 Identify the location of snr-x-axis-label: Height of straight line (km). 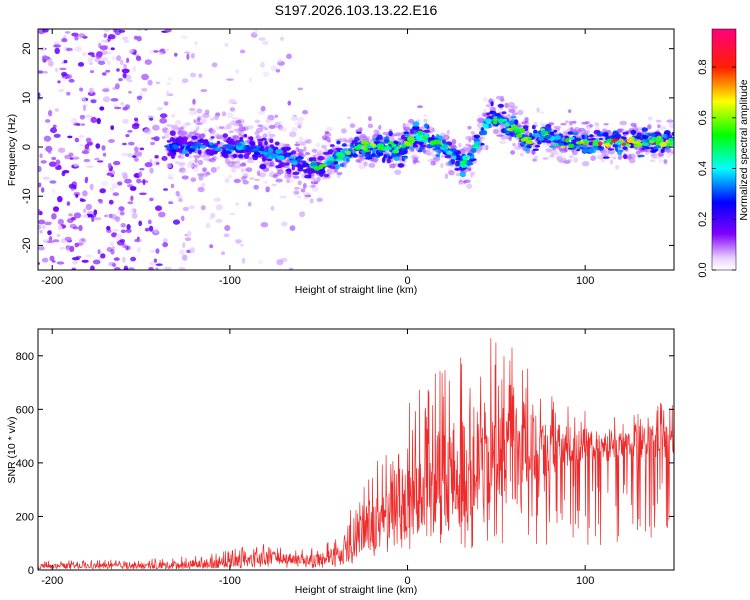
(356, 590).